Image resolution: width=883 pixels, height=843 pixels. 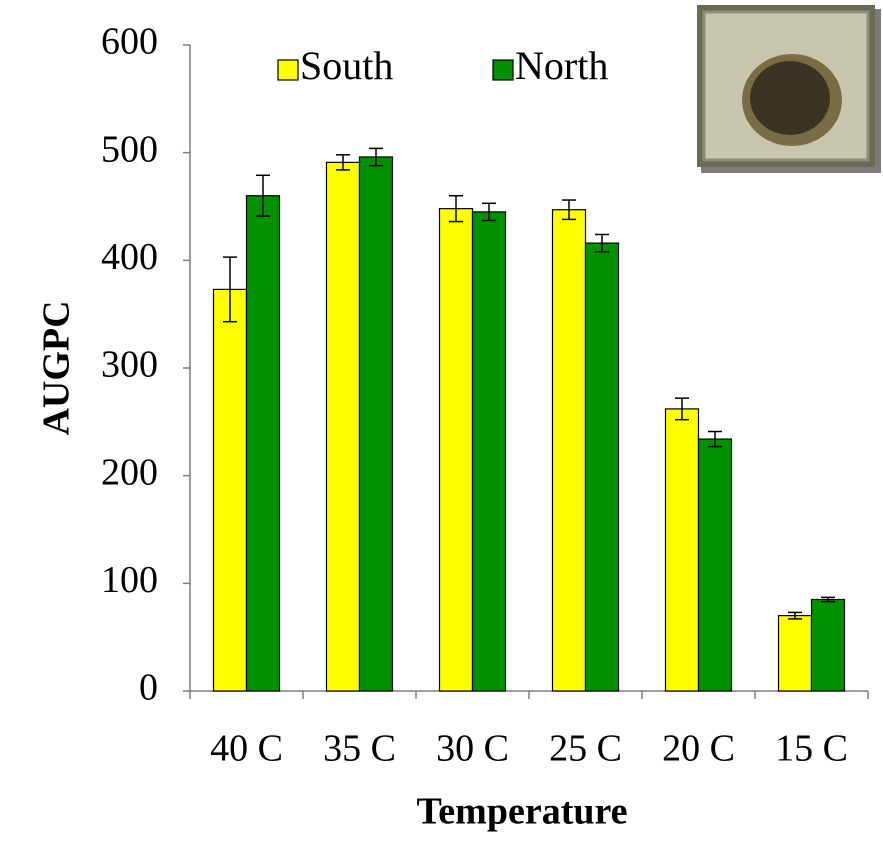 What do you see at coordinates (129, 149) in the screenshot?
I see `y-tick-label: 500` at bounding box center [129, 149].